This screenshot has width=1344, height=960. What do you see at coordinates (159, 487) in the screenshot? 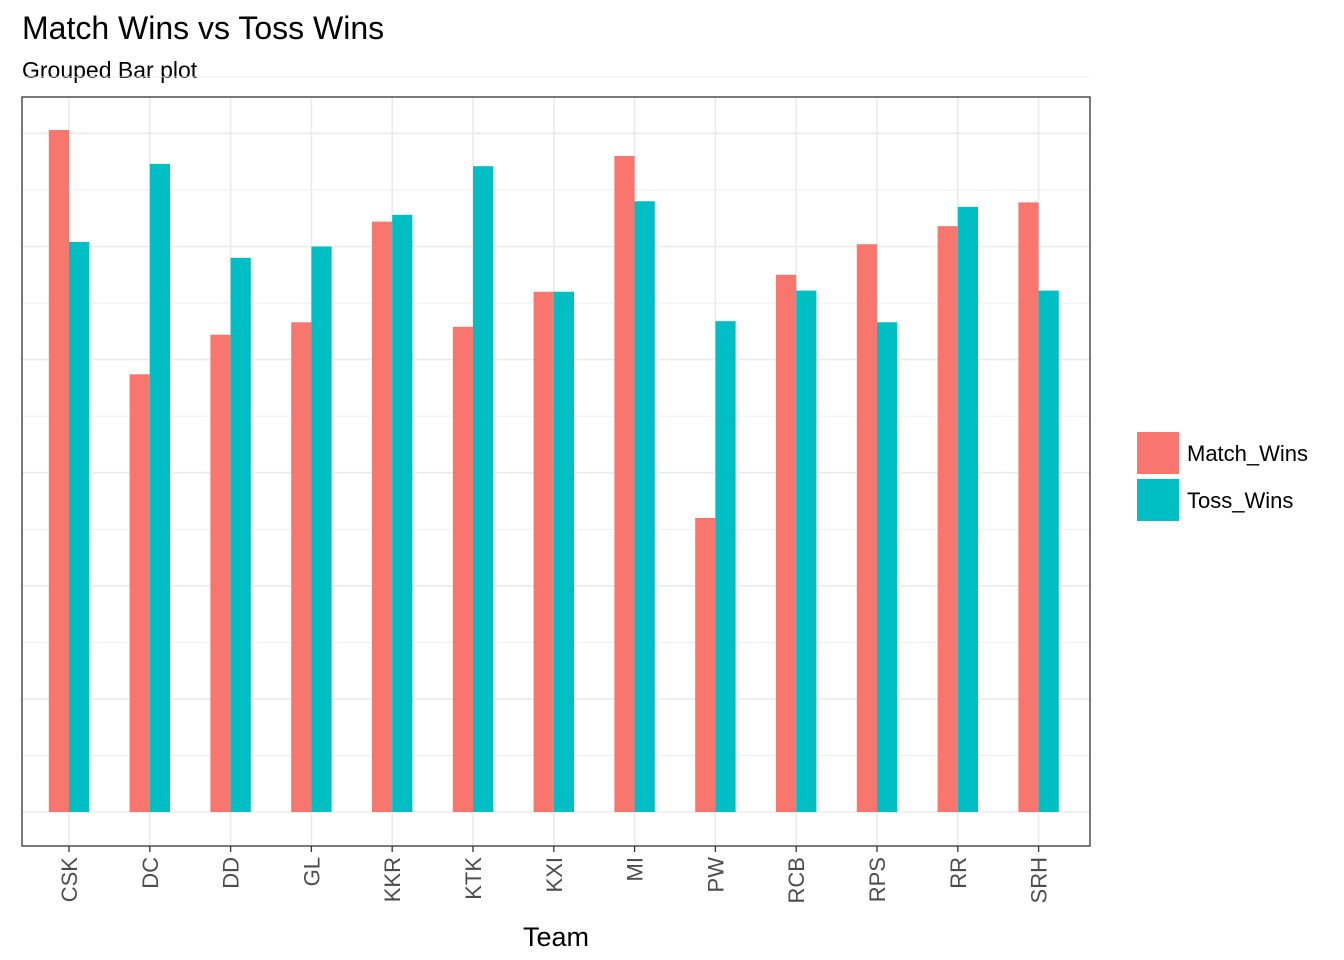
I see `bar-toss-wins-dc` at bounding box center [159, 487].